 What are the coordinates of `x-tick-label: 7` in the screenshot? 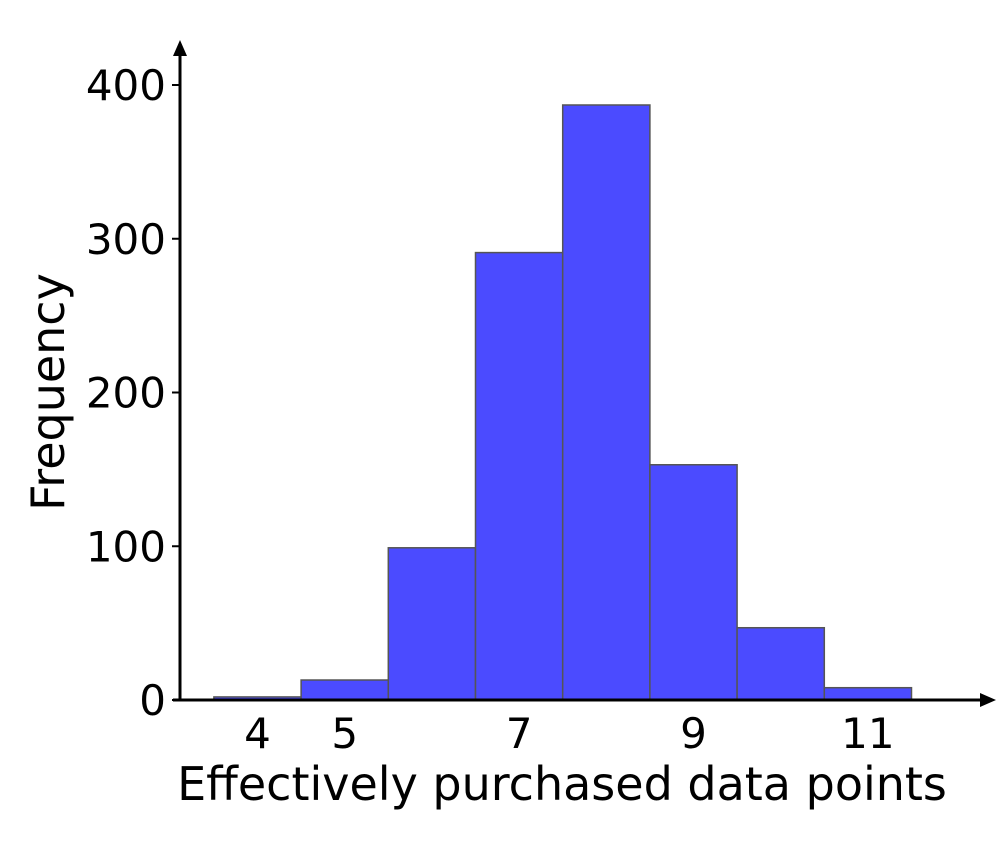 It's located at (519, 733).